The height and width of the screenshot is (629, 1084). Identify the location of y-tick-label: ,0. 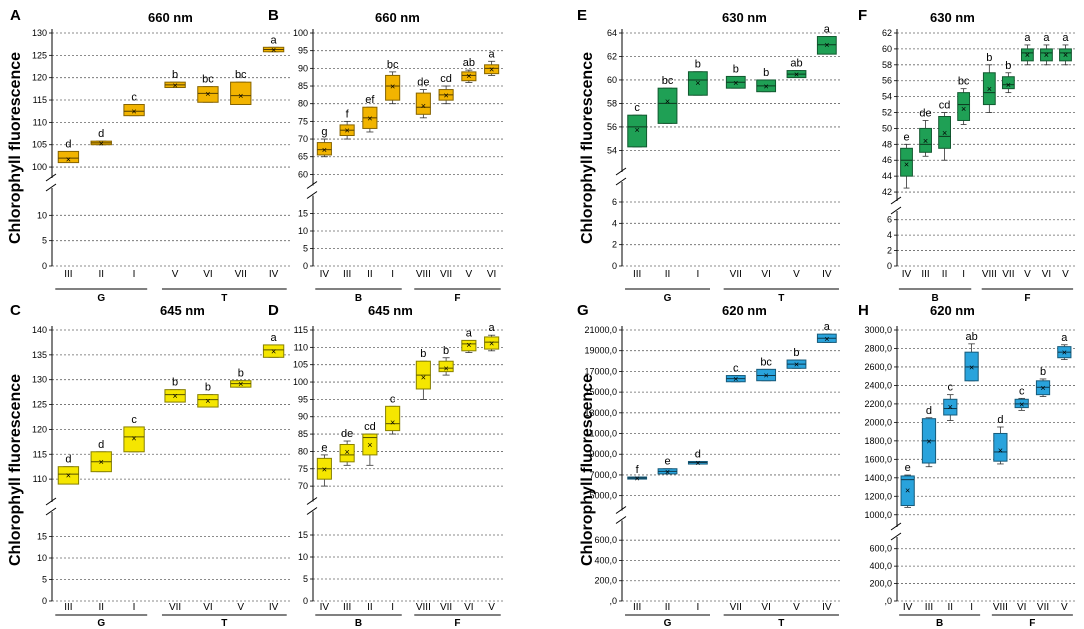
(888, 601).